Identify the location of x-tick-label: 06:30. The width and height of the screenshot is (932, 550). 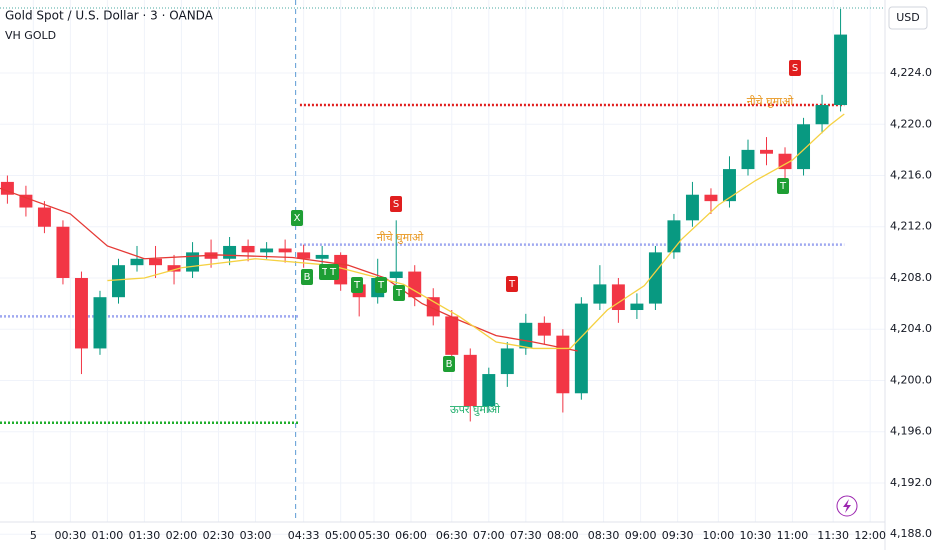
(452, 535).